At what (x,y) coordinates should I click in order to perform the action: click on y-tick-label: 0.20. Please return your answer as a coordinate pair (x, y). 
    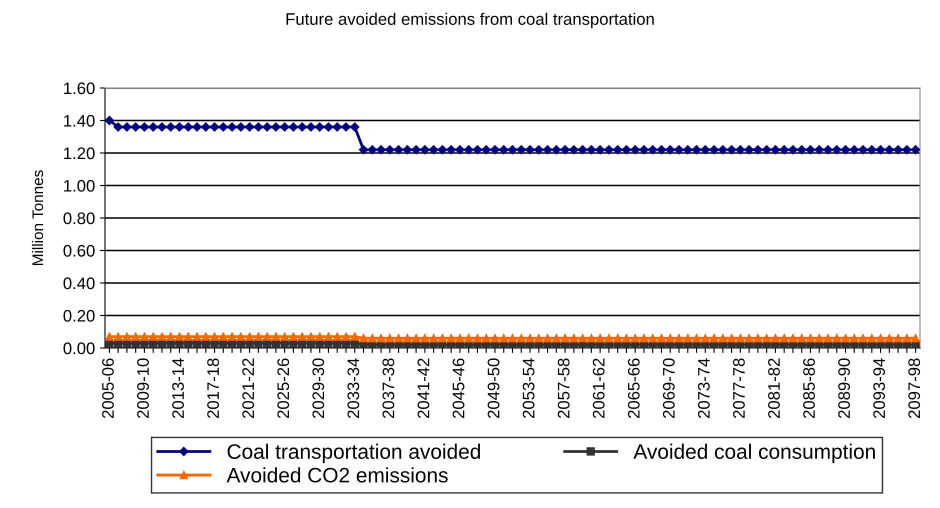
    Looking at the image, I should click on (79, 316).